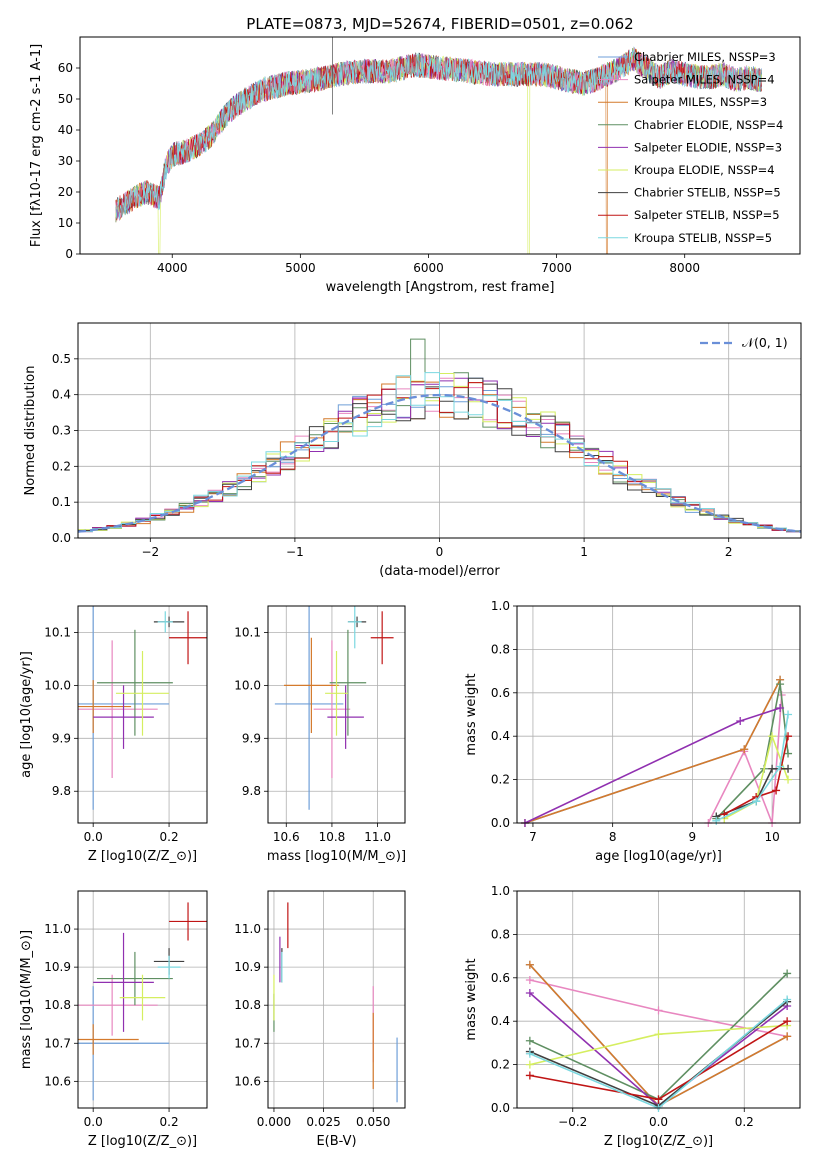  Describe the element at coordinates (729, 552) in the screenshot. I see `x-tick-label: 2` at that location.